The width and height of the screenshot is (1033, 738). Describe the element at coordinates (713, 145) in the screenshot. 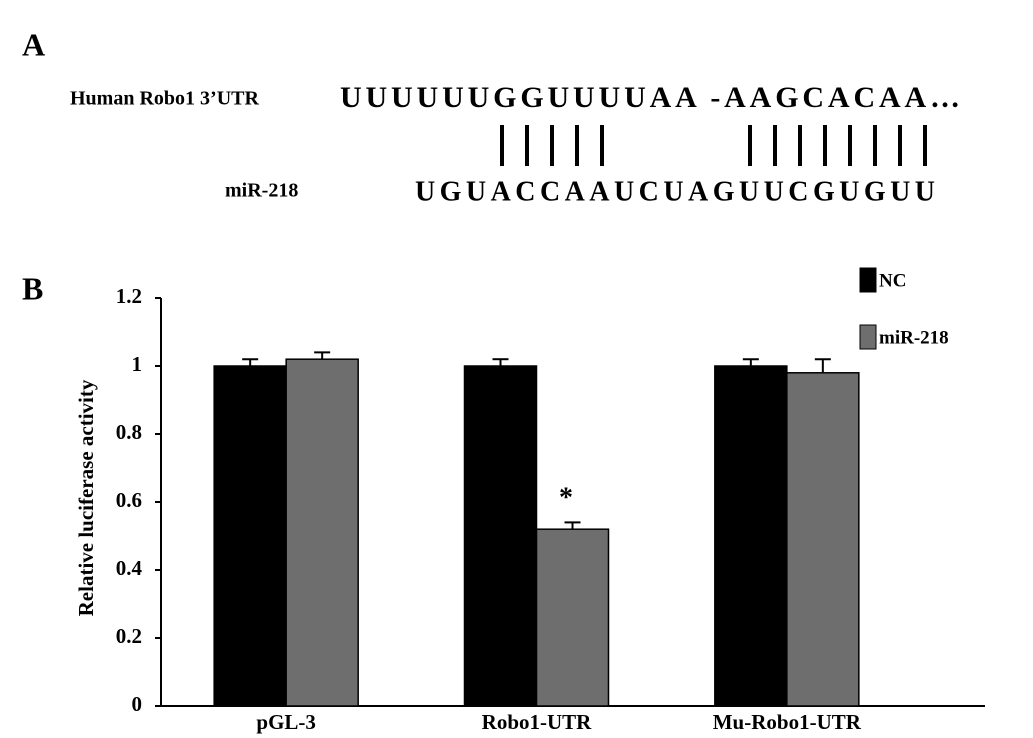

I see `pairing-lines` at that location.